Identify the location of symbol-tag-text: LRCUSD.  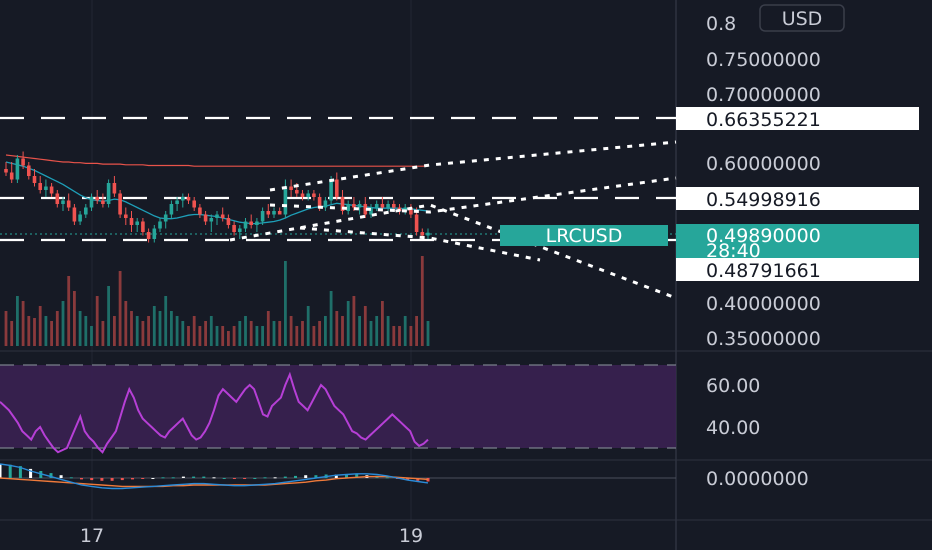
(584, 236).